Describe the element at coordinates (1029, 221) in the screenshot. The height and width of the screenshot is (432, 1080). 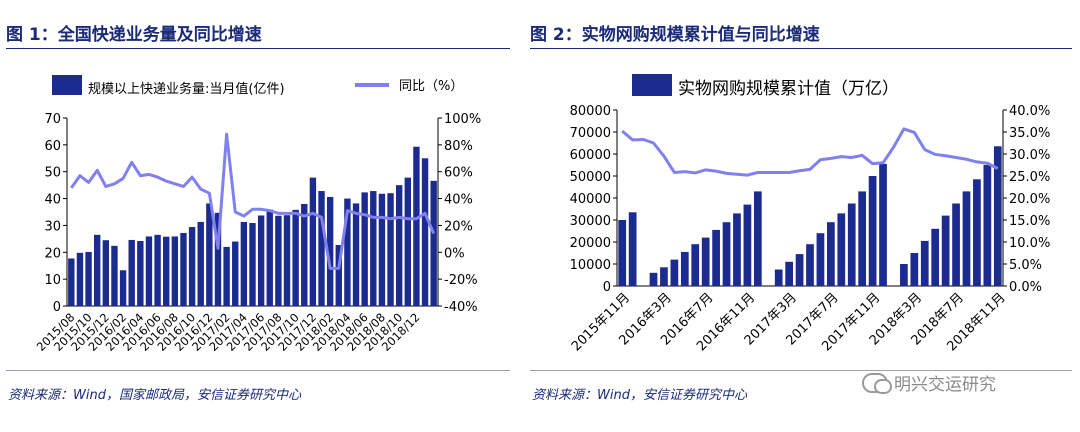
I see `chart2-right-tick-label: 15.0%` at that location.